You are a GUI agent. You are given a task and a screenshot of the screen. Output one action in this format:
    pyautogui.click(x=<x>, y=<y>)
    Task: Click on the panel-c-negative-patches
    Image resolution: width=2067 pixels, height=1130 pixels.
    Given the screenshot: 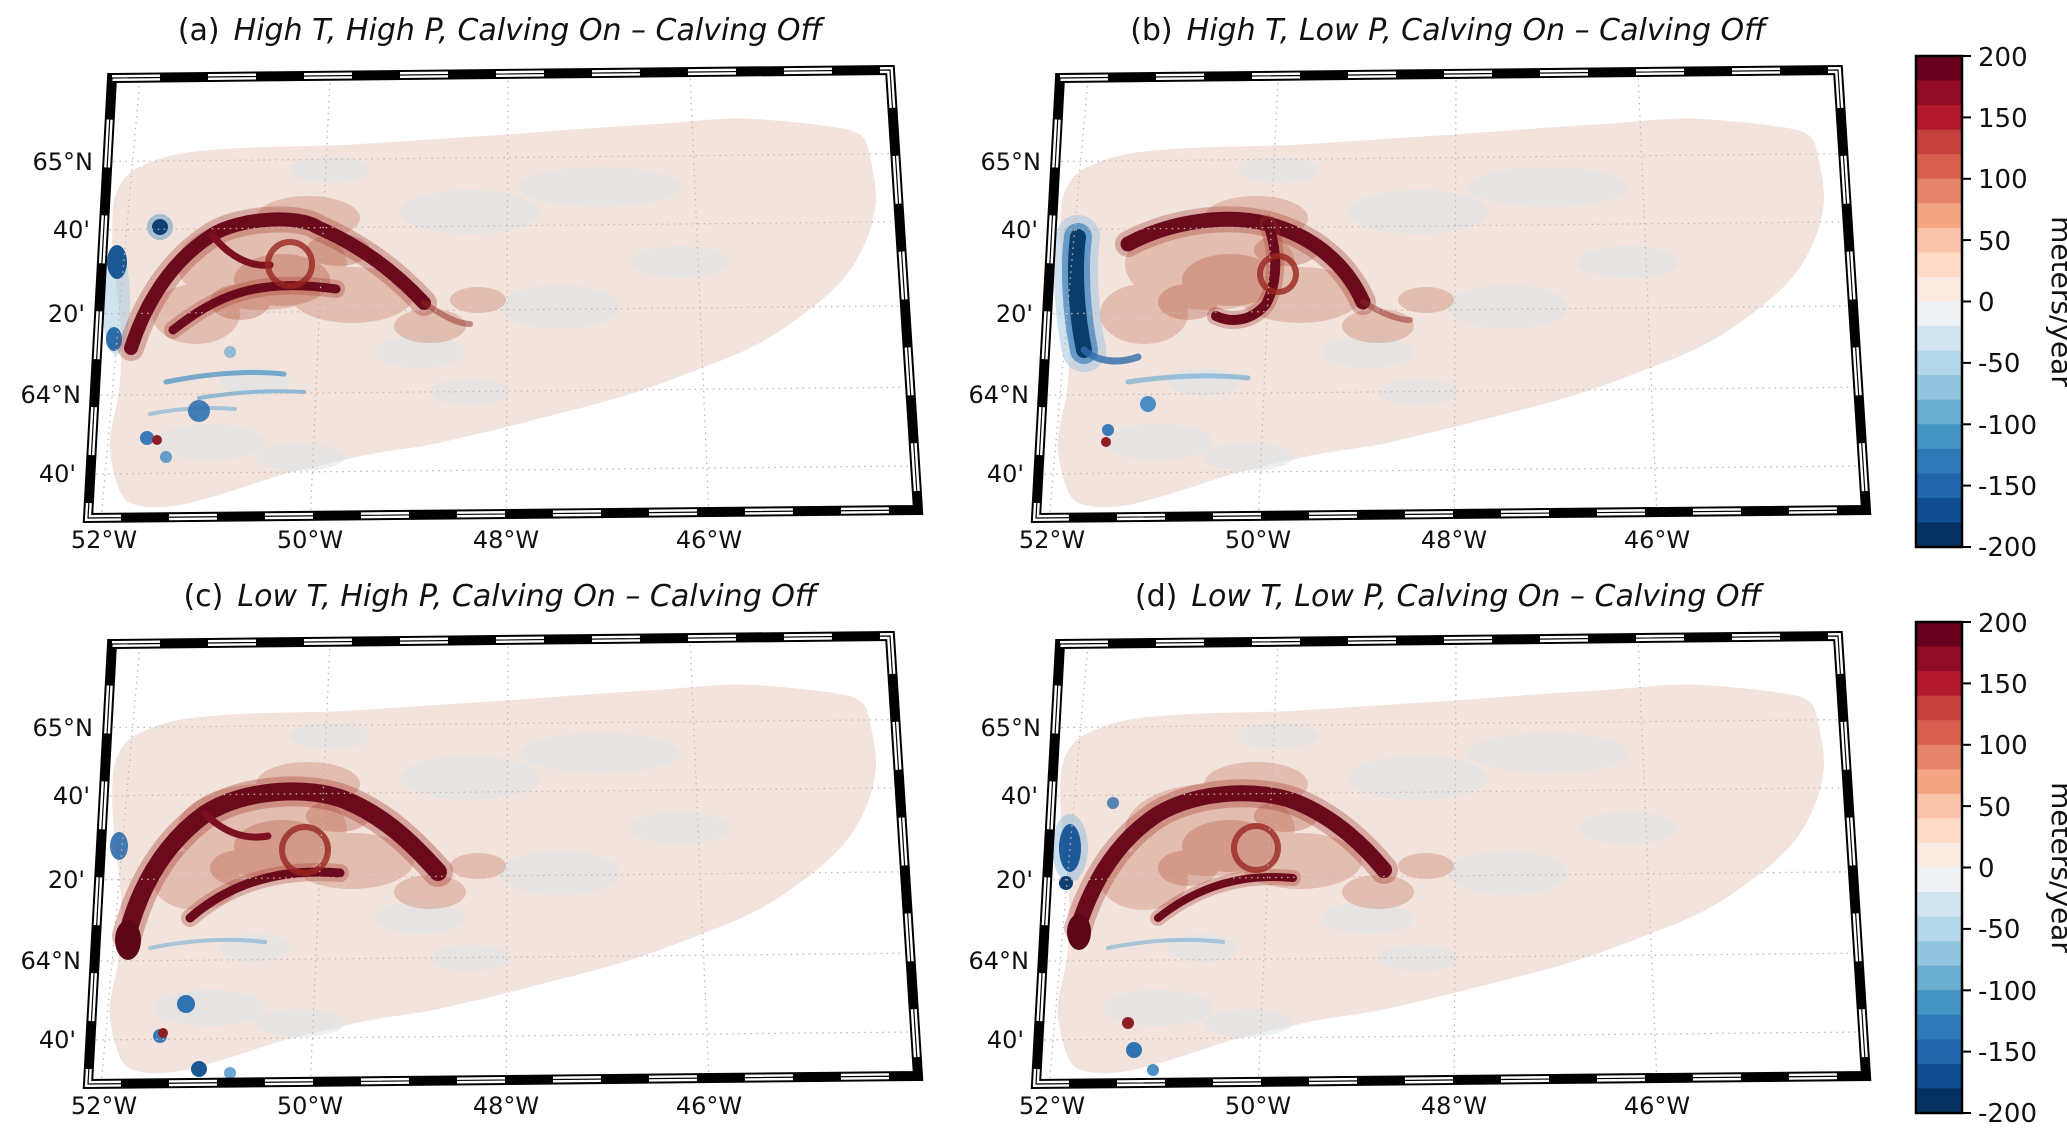 What is the action you would take?
    pyautogui.click(x=188, y=955)
    